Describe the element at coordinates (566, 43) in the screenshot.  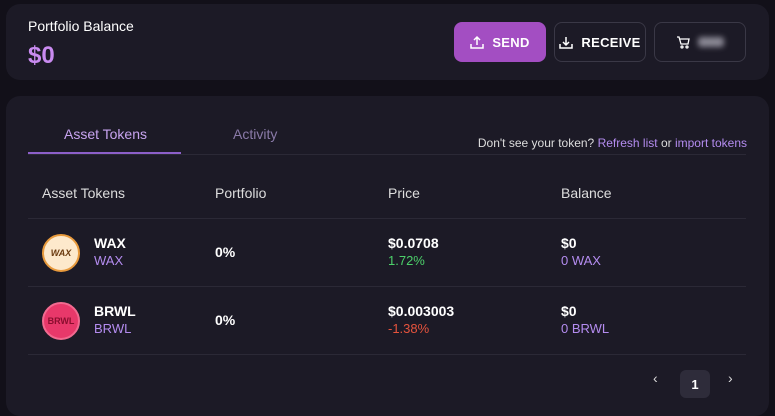
I see `download-icon` at that location.